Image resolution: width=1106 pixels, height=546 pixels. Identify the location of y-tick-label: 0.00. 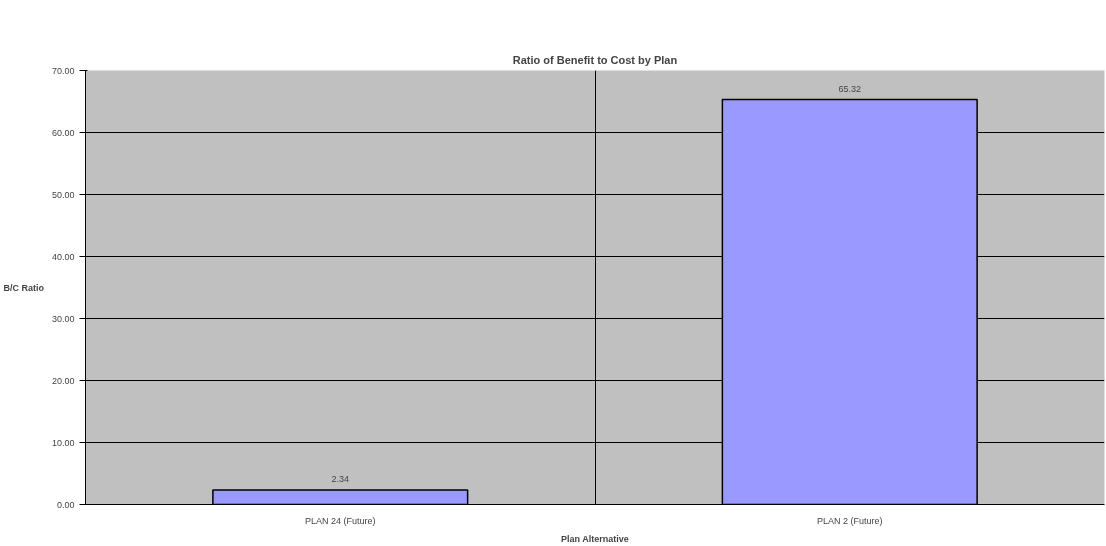
(65, 504).